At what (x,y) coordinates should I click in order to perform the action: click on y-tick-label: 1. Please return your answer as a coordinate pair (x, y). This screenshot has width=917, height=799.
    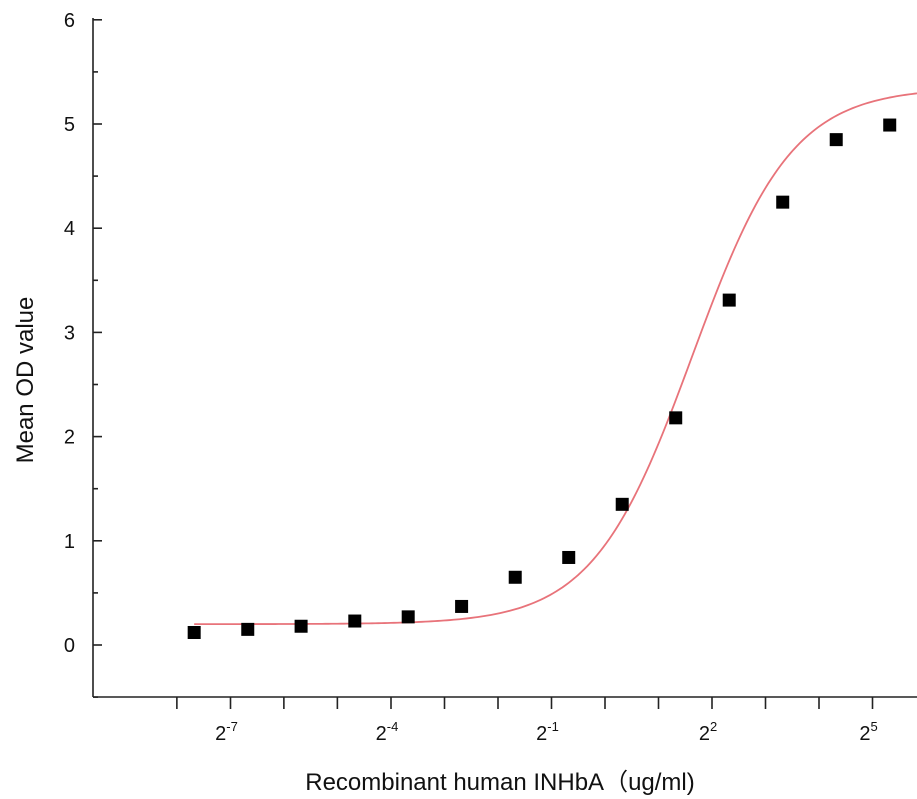
    Looking at the image, I should click on (69, 542).